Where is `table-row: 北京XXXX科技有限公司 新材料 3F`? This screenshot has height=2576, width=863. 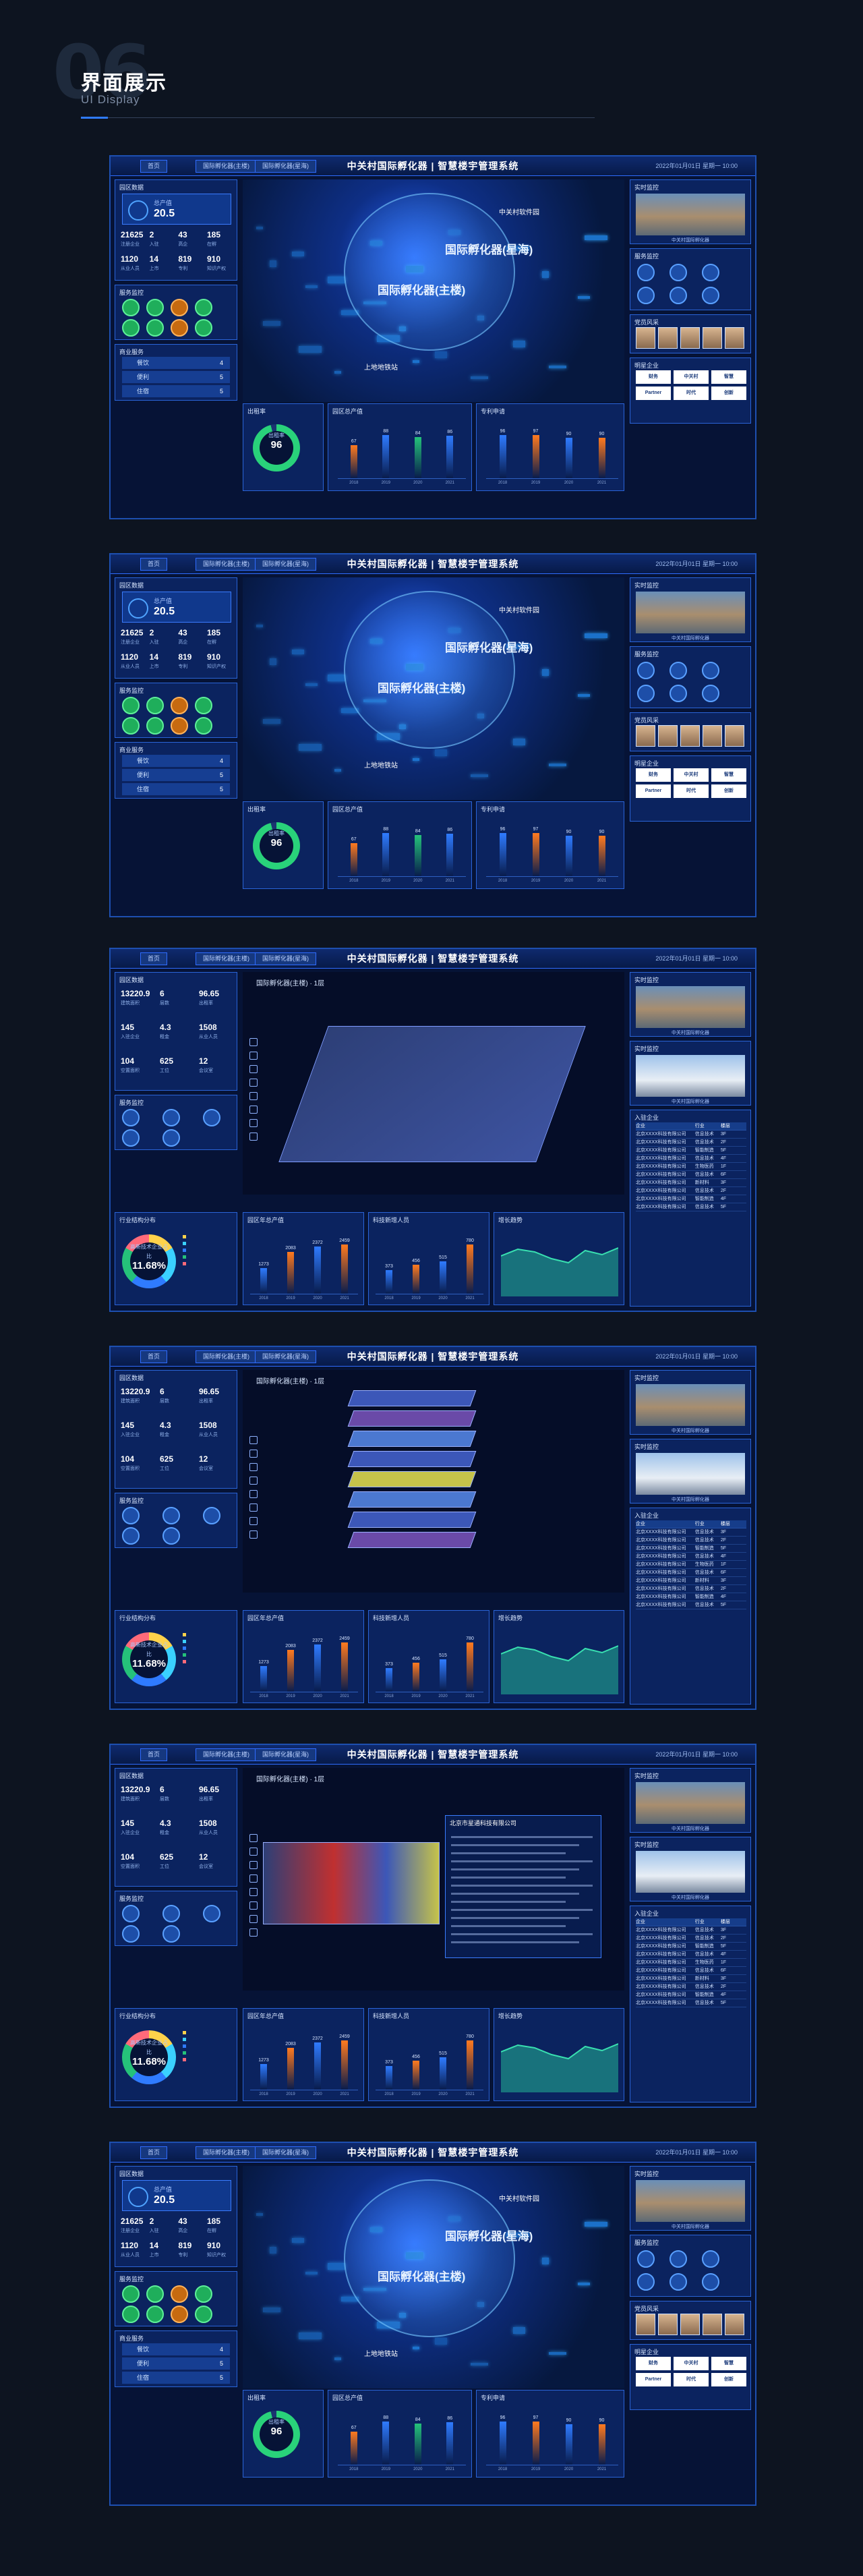 table-row: 北京XXXX科技有限公司 新材料 3F is located at coordinates (691, 1581).